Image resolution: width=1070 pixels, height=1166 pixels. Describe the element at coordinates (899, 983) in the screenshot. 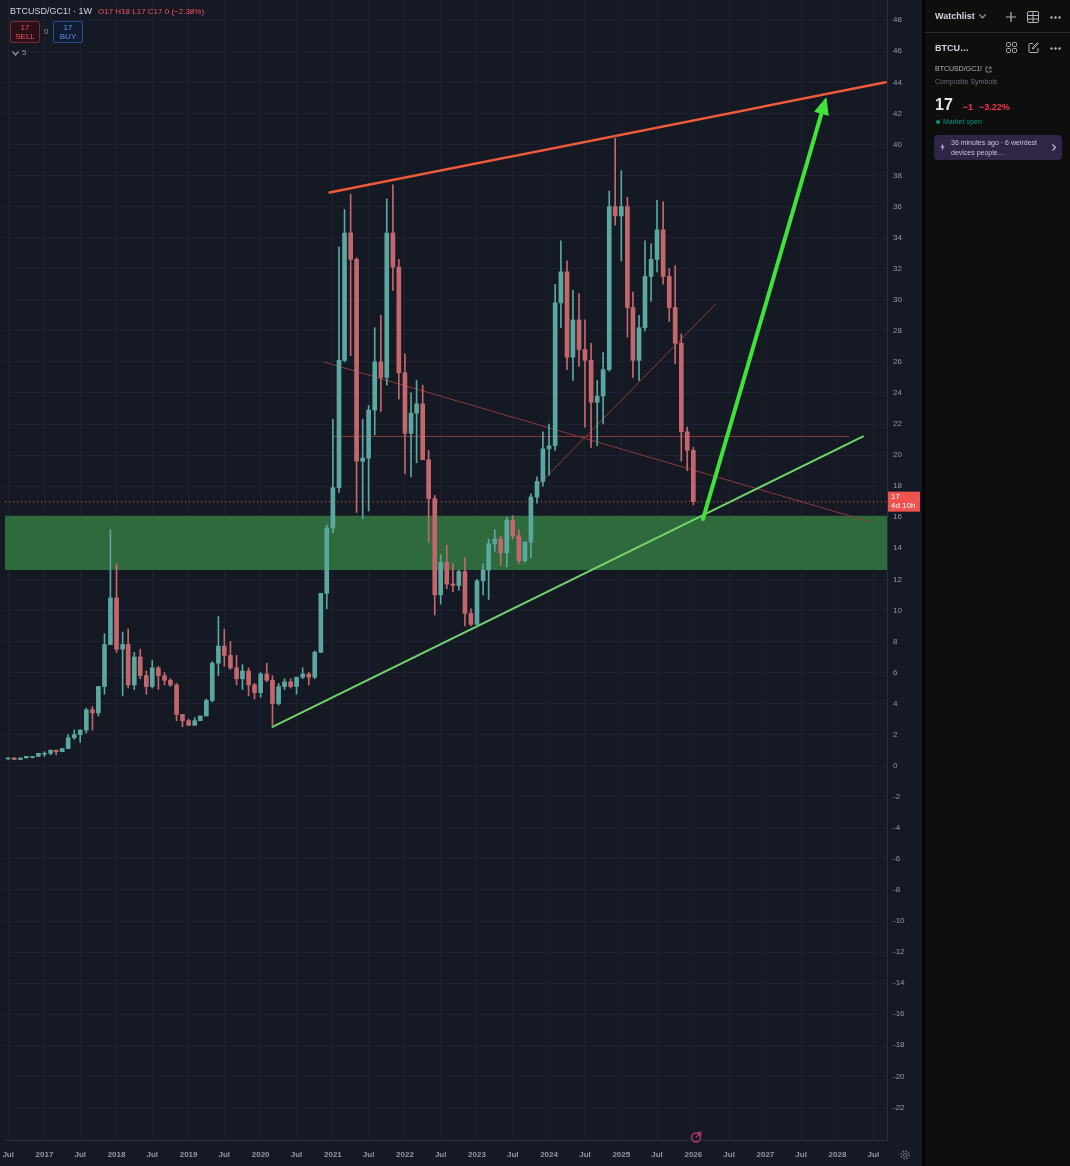

I see `y-tick-label: -14` at that location.